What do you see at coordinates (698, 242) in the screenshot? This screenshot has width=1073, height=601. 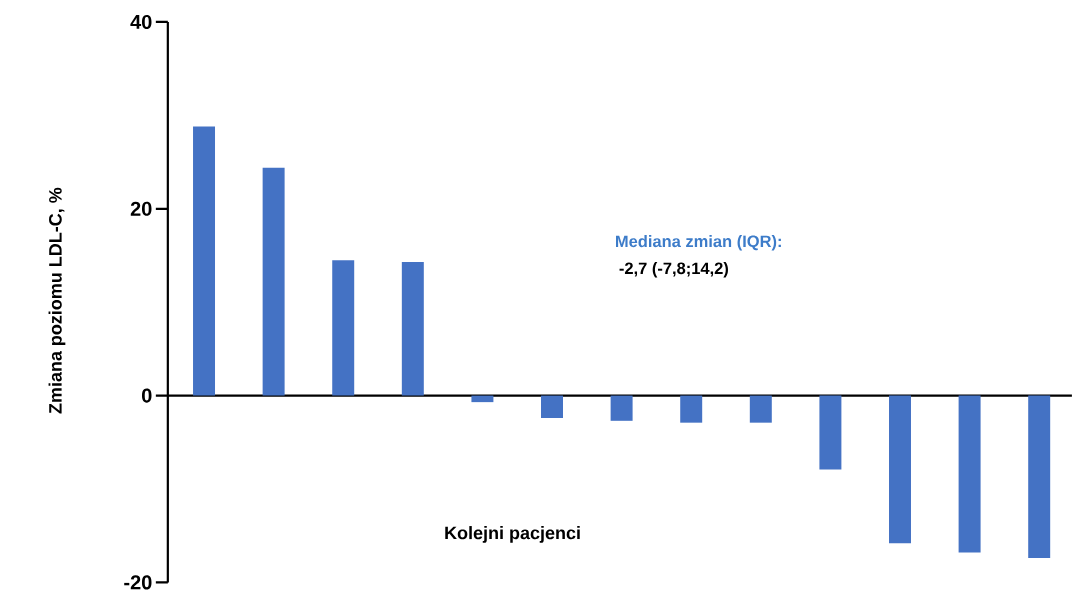 I see `annotation: Mediana zmian (IQR):` at bounding box center [698, 242].